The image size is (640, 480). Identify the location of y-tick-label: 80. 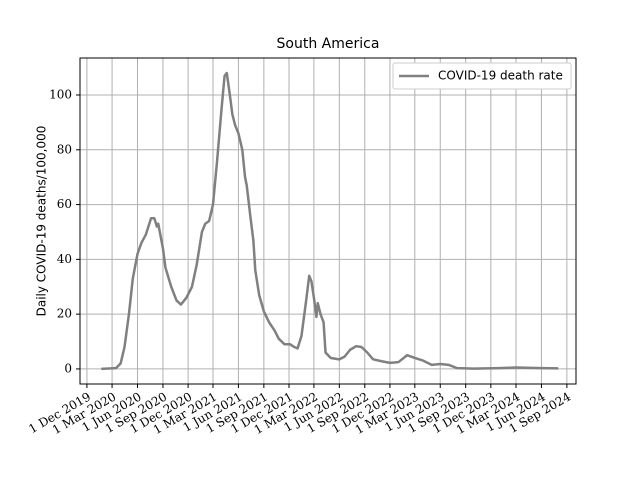
(64, 149).